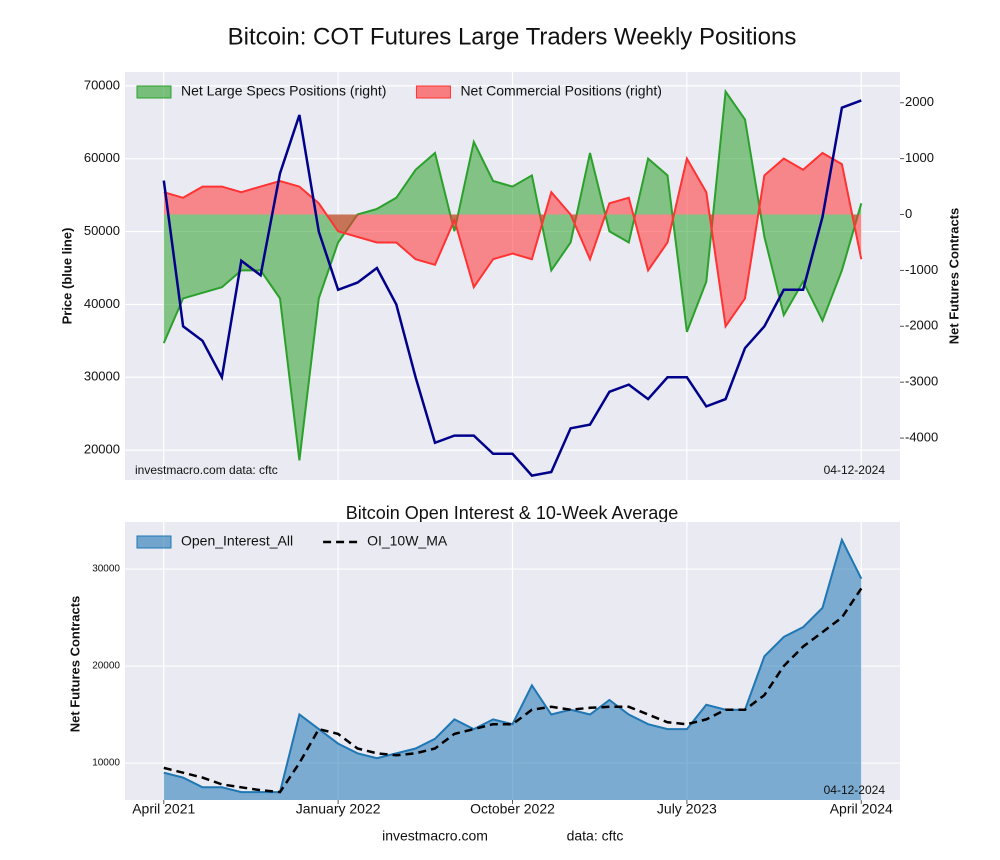 This screenshot has width=1000, height=860. What do you see at coordinates (338, 809) in the screenshot?
I see `x-tick-label: January 2022` at bounding box center [338, 809].